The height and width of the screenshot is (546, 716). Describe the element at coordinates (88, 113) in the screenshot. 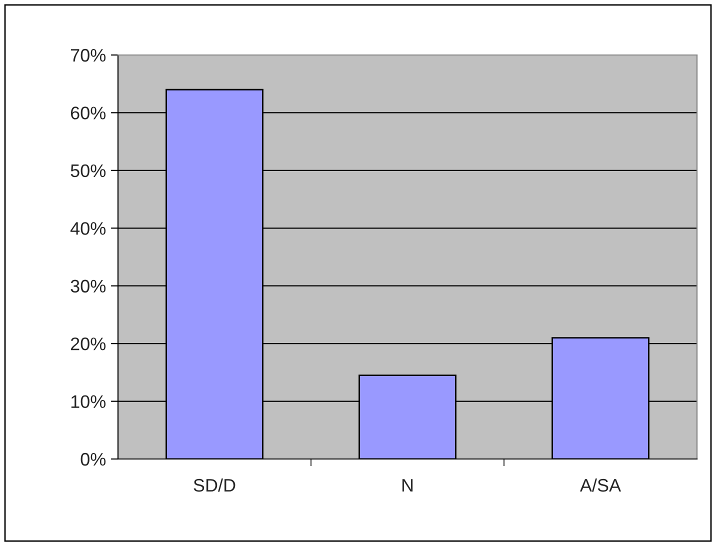

I see `y-tick-label: 60%` at that location.